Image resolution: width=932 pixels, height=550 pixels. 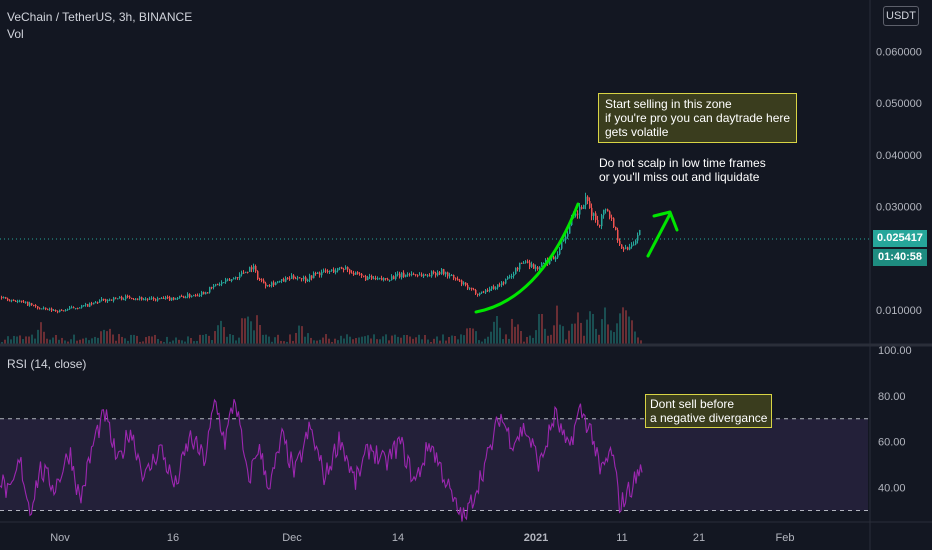 What do you see at coordinates (709, 411) in the screenshot?
I see `divergence-note: Dont sell before a negative divergance` at bounding box center [709, 411].